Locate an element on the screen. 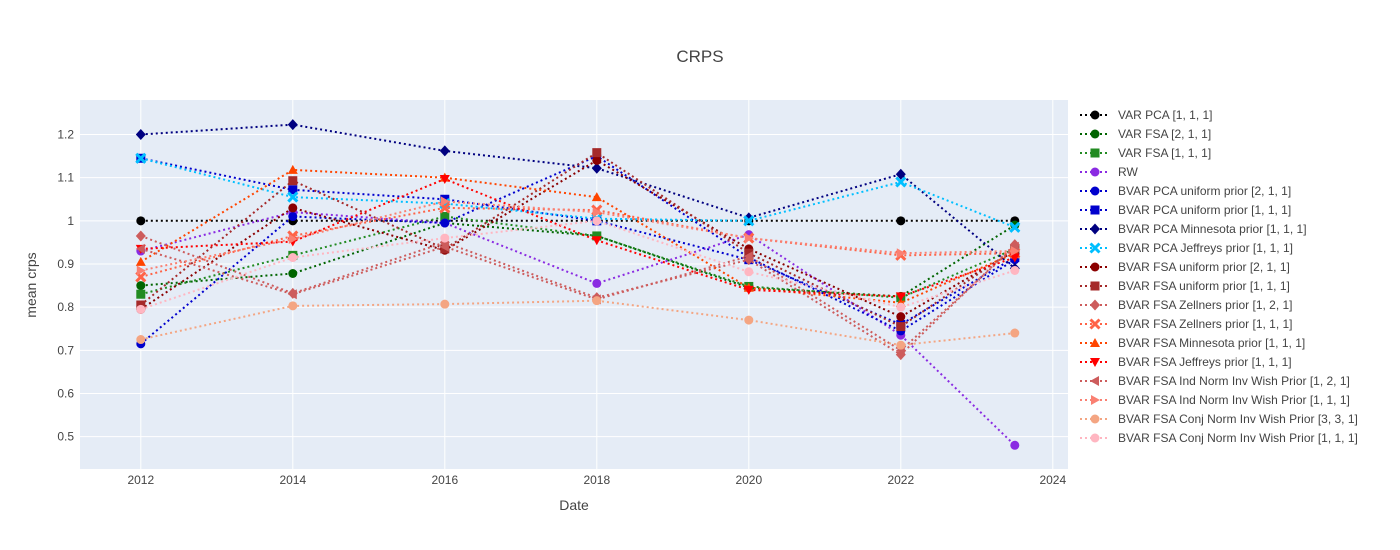  x-tick-labels: 2012 2014 2016 2018 2020 2022 2024 is located at coordinates (596, 480).